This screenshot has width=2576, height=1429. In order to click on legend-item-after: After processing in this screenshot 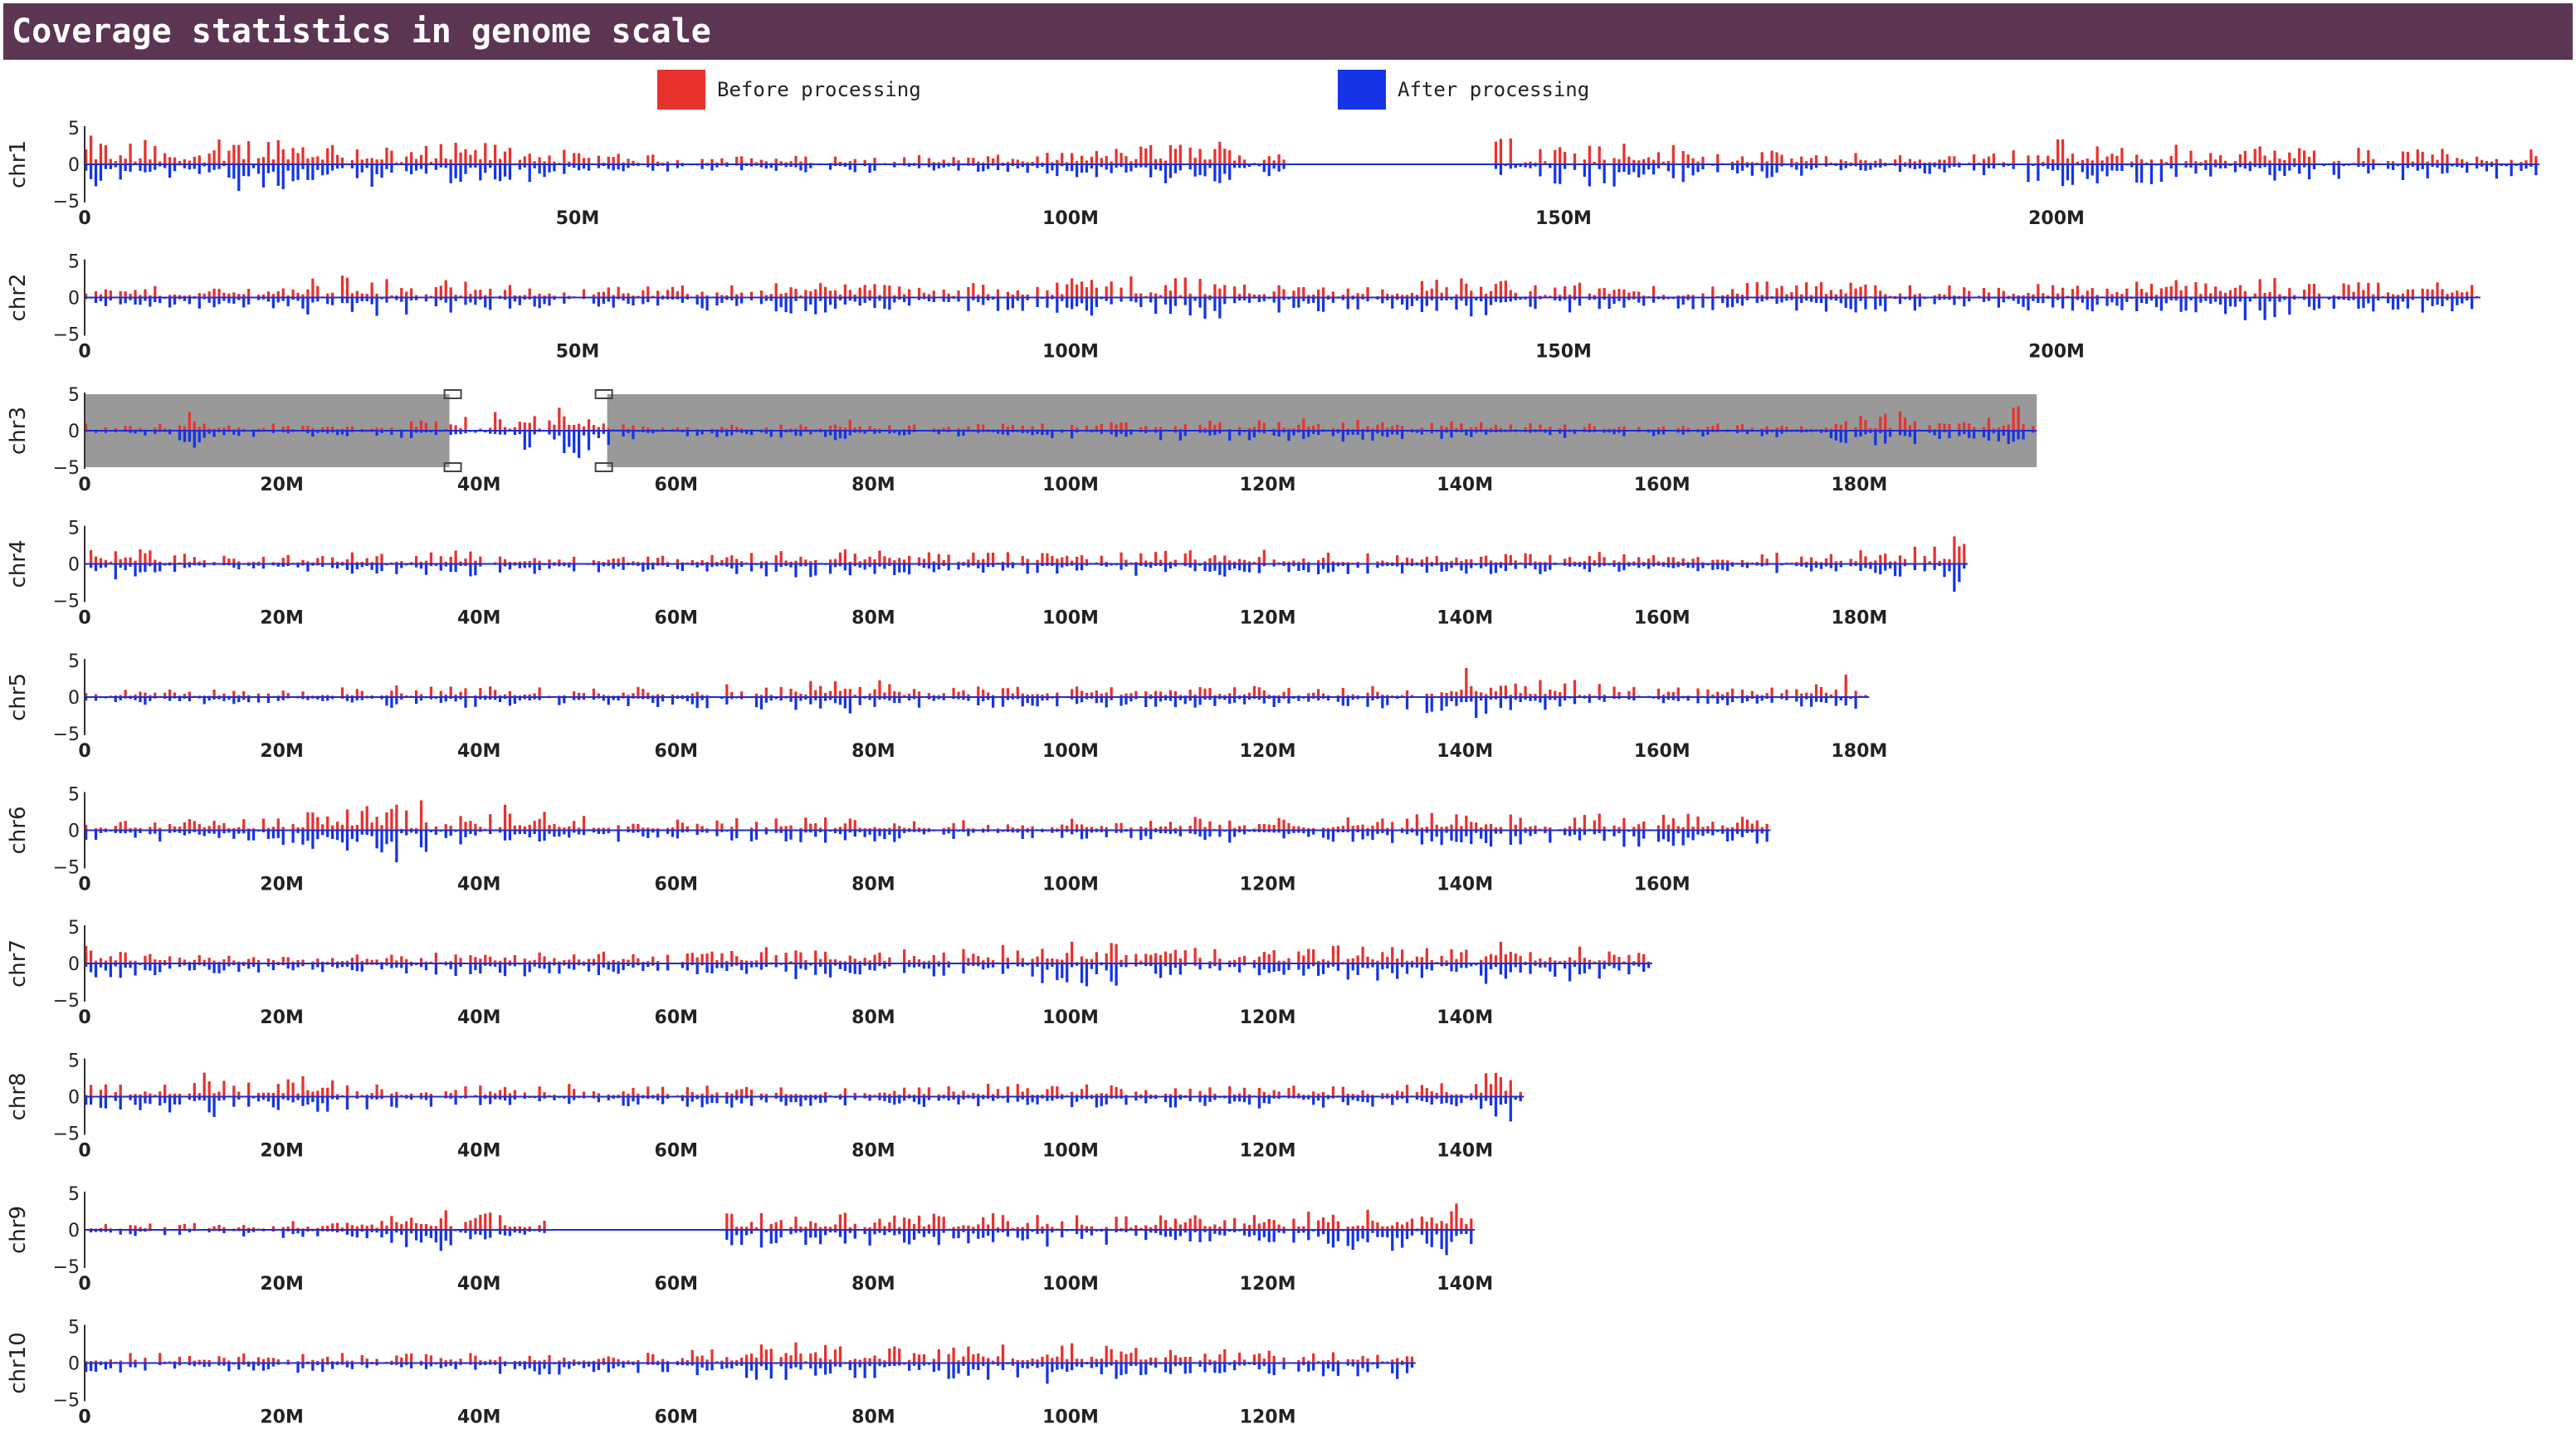, I will do `click(1464, 90)`.